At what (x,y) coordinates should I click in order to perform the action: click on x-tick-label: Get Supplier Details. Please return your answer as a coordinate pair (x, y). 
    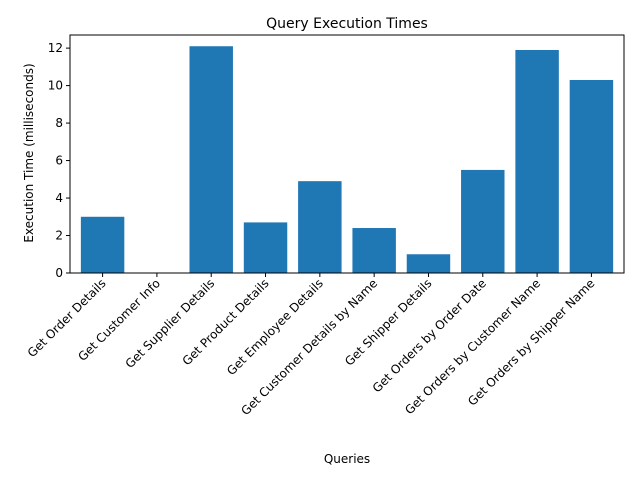
    Looking at the image, I should click on (170, 323).